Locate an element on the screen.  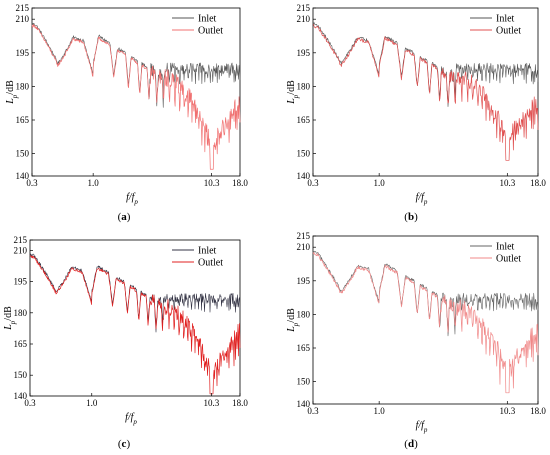
panel-label: (c) is located at coordinates (124, 444).